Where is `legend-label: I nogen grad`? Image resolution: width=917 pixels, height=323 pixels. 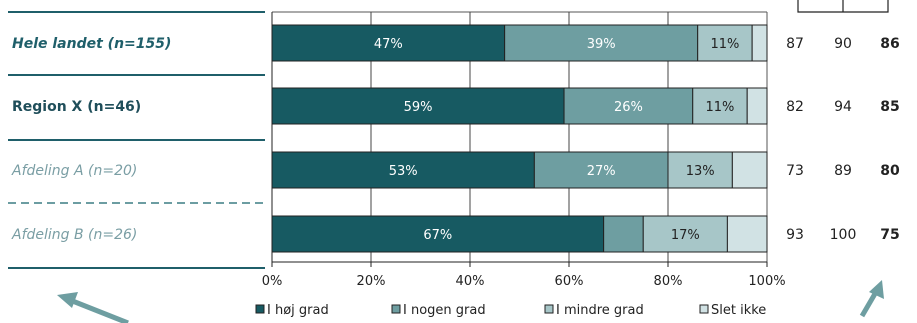 legend-label: I nogen grad is located at coordinates (444, 310).